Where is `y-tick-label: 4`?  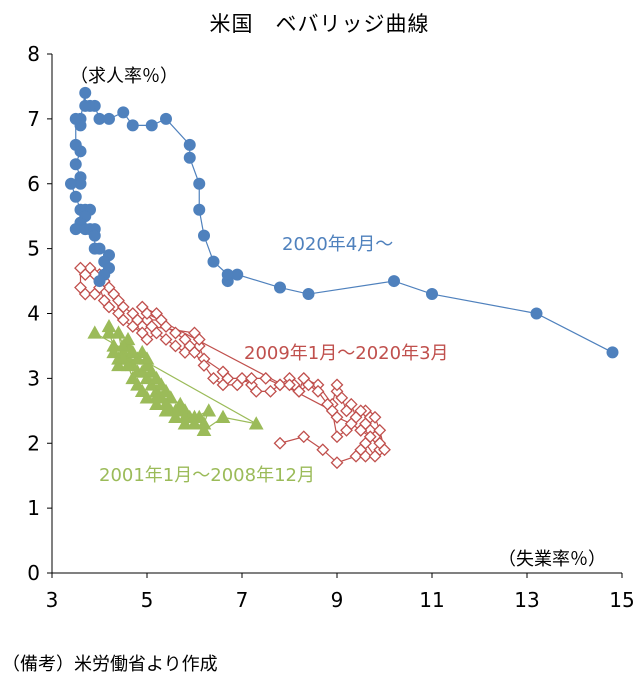
y-tick-label: 4 is located at coordinates (33, 314).